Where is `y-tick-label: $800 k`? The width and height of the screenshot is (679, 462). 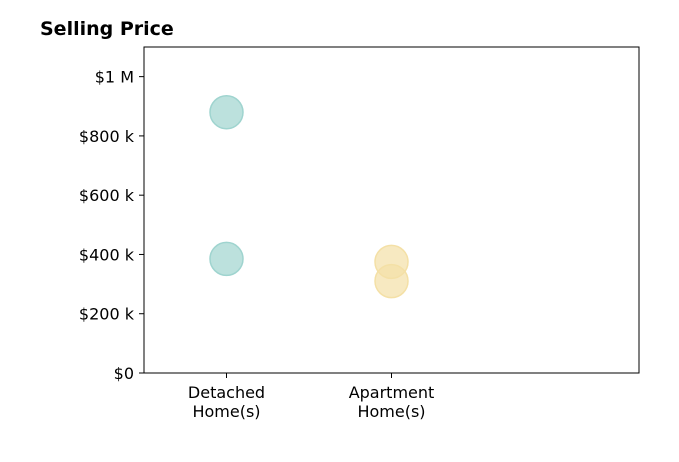
y-tick-label: $800 k is located at coordinates (107, 136).